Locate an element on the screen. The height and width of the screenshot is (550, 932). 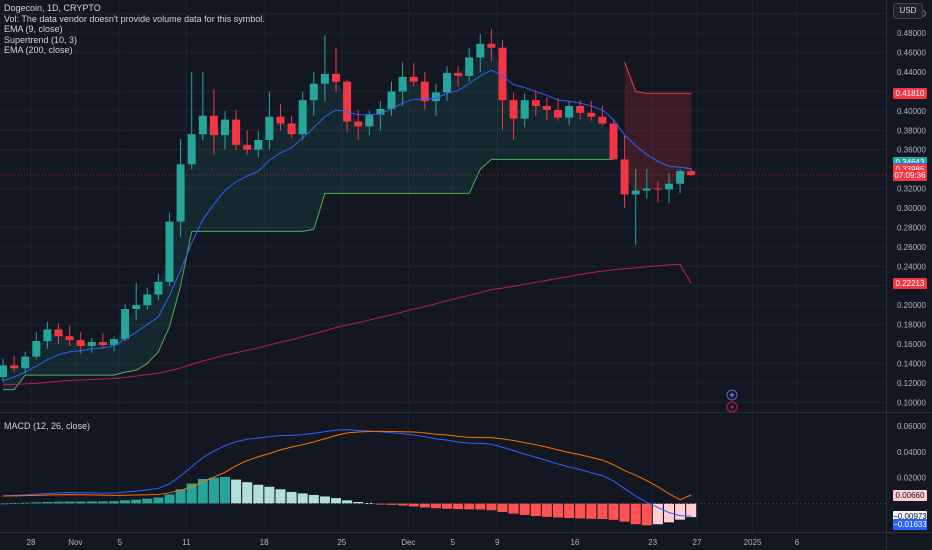
time-tick-label: Dec is located at coordinates (408, 542).